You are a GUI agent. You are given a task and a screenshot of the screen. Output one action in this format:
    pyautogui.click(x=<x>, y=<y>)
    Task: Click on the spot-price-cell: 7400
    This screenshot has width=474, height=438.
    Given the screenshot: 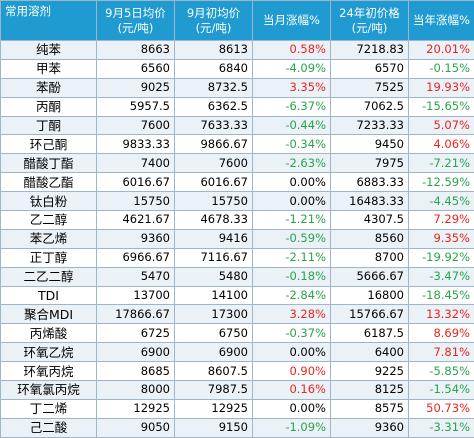 What is the action you would take?
    pyautogui.click(x=136, y=163)
    